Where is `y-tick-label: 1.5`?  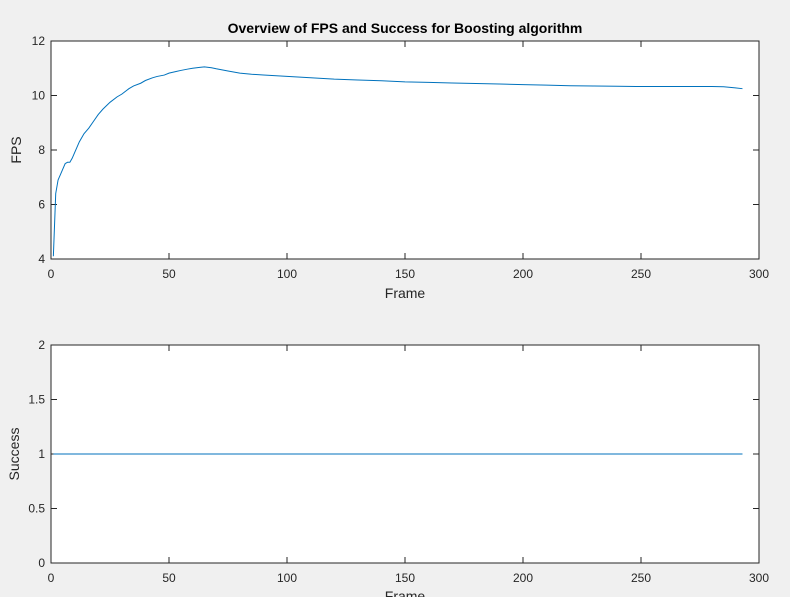 y-tick-label: 1.5 is located at coordinates (36, 400).